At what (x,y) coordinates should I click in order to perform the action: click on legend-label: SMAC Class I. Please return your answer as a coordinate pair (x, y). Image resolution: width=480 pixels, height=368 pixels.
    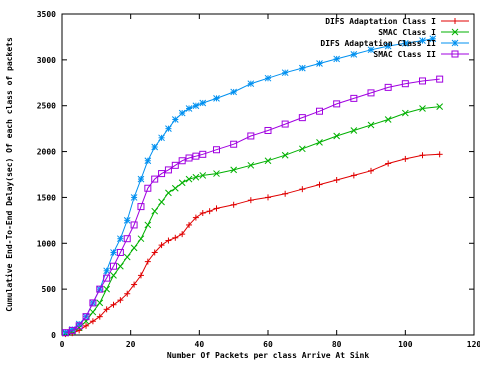
    Looking at the image, I should click on (407, 32).